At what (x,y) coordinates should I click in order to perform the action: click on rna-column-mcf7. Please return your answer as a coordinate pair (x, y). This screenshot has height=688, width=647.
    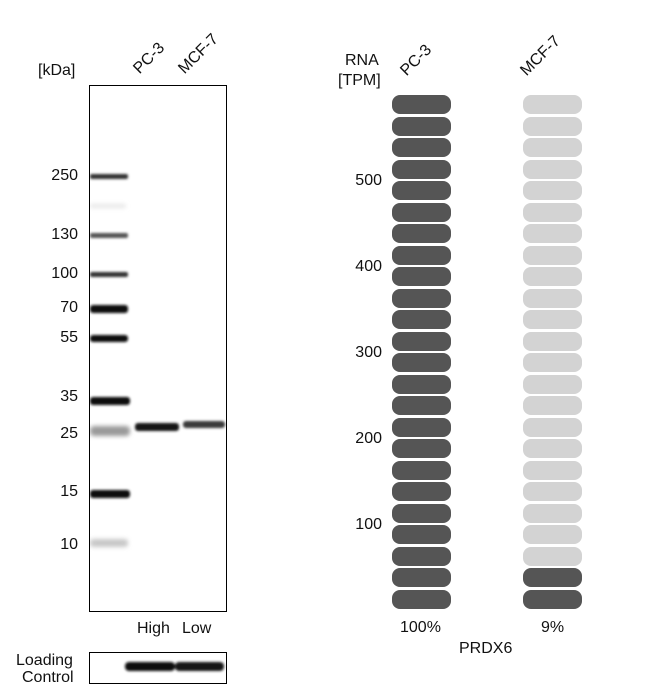
    Looking at the image, I should click on (552, 305).